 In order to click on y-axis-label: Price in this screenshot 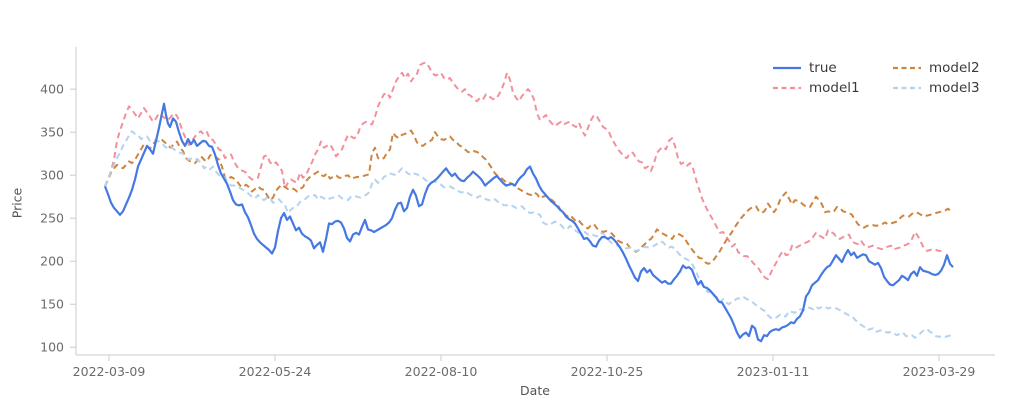, I will do `click(17, 203)`.